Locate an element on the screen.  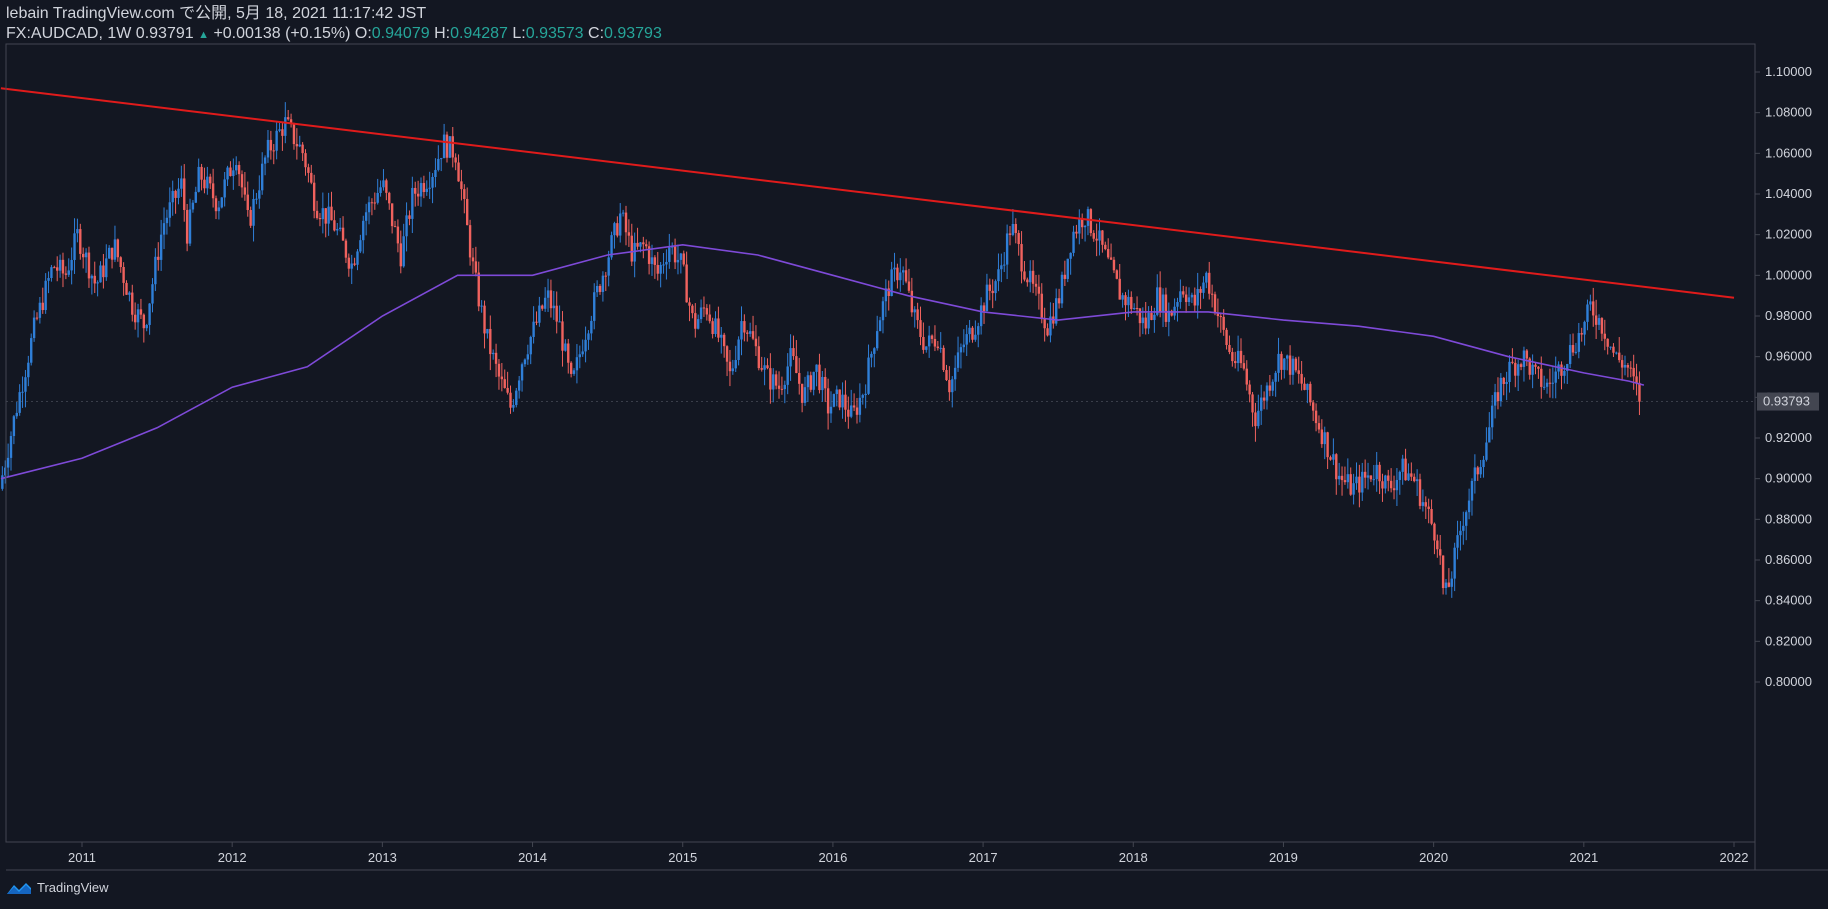
y-tick-label: 1.08000 is located at coordinates (1788, 112).